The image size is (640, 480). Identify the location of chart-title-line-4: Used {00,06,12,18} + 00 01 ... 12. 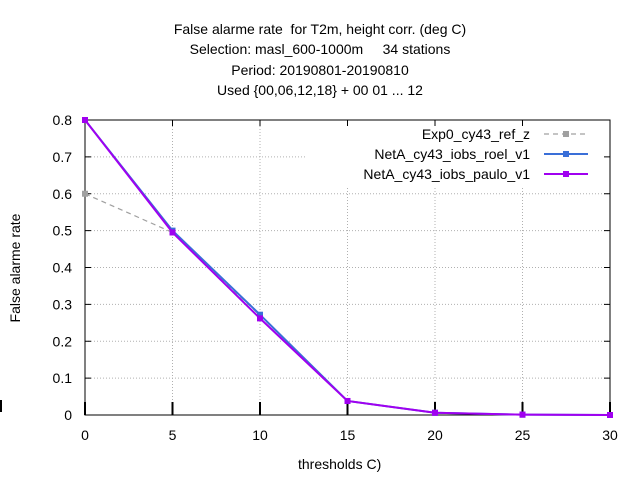
(320, 90).